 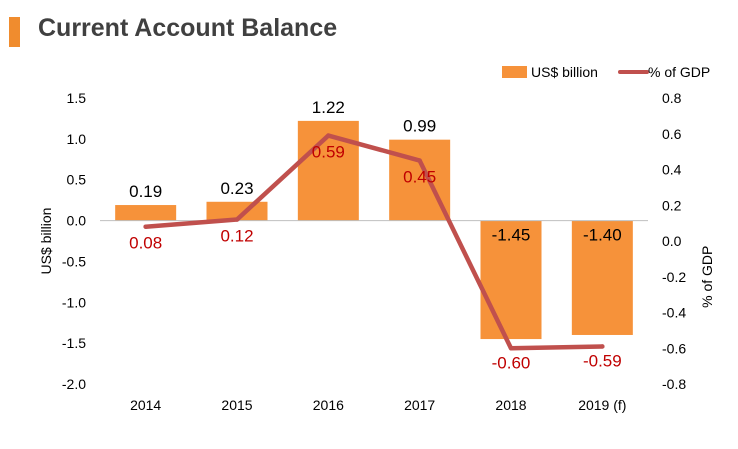 What do you see at coordinates (510, 405) in the screenshot?
I see `x-tick-label: 2018` at bounding box center [510, 405].